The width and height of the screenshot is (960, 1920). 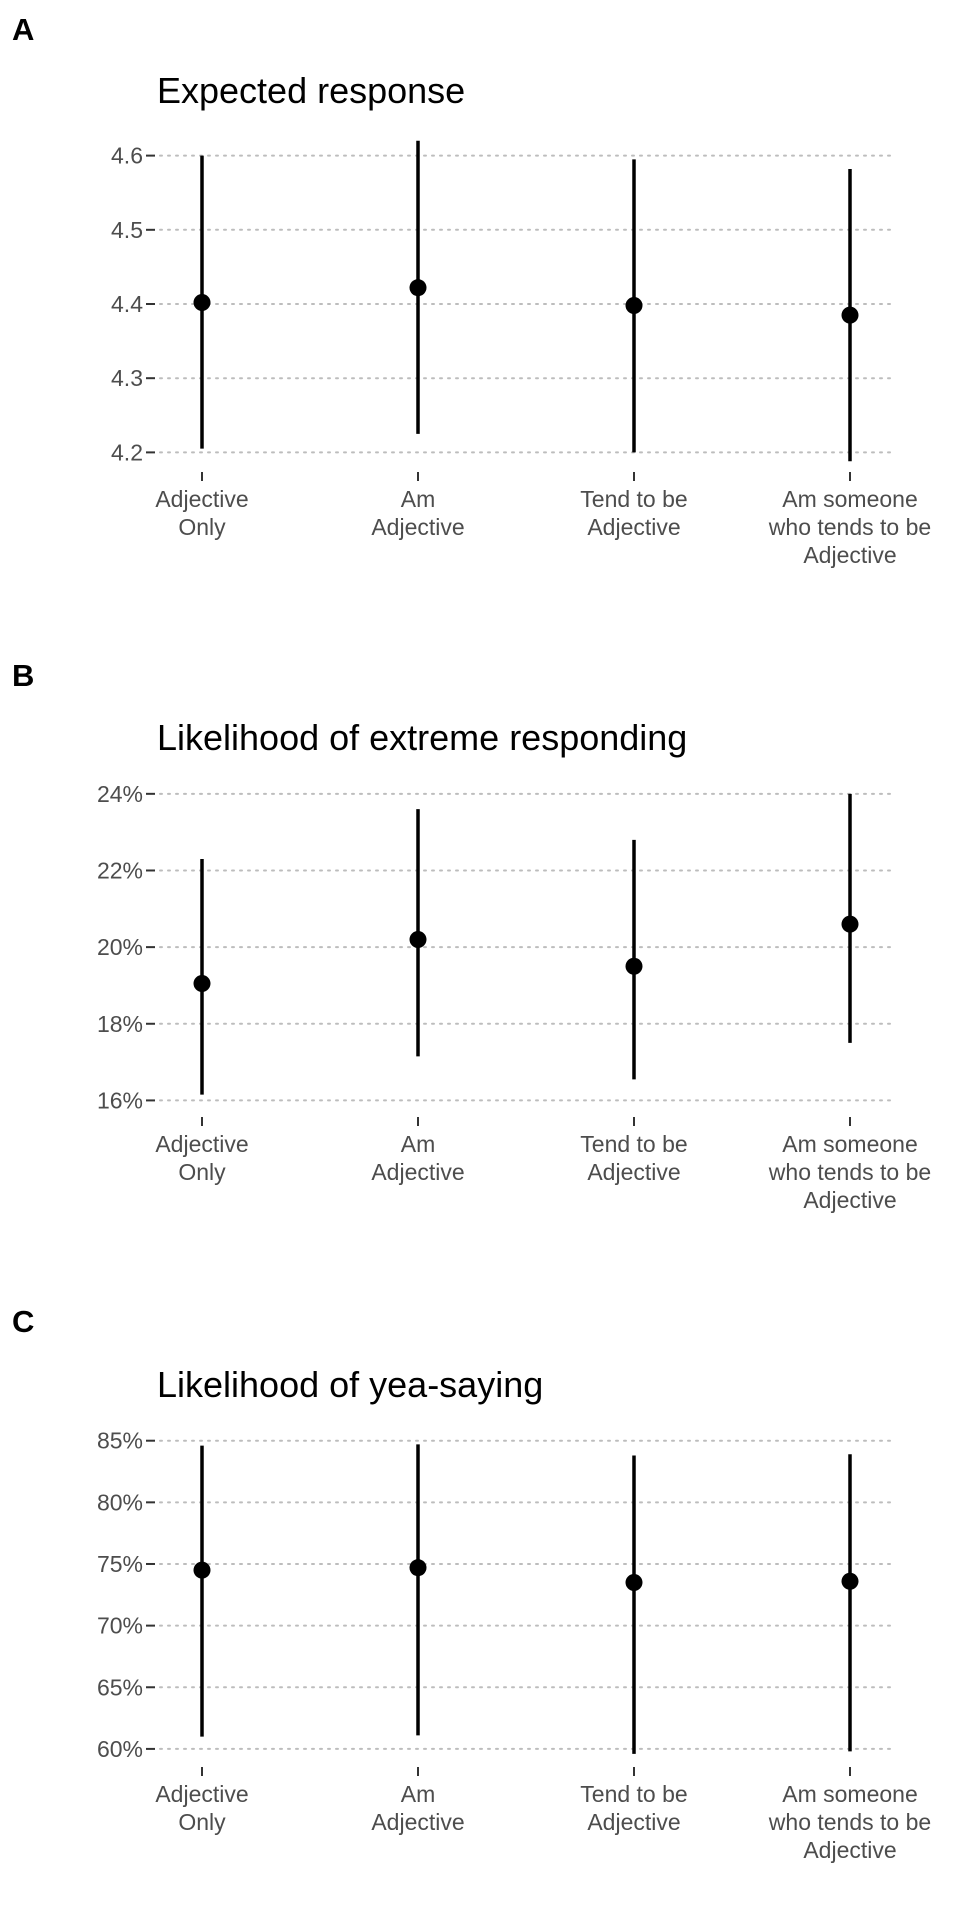 What do you see at coordinates (120, 1749) in the screenshot?
I see `y-tick-label: 60%` at bounding box center [120, 1749].